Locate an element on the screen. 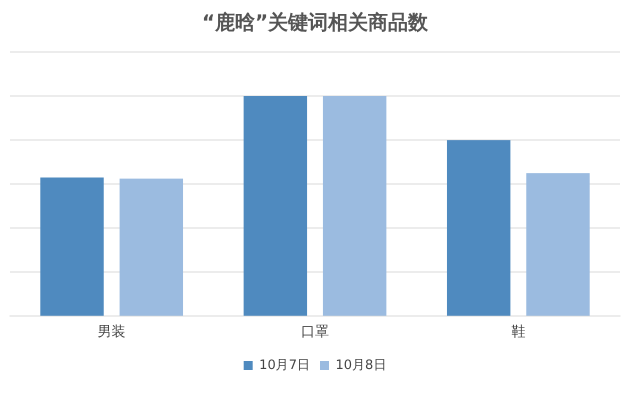 This screenshot has height=410, width=640. chart-title: “鹿晗”关键词相关商品数 is located at coordinates (316, 22).